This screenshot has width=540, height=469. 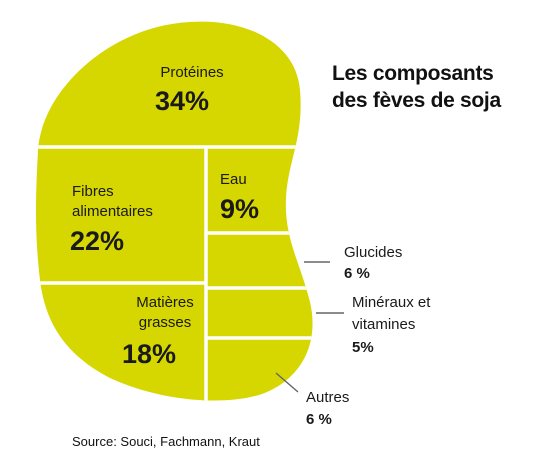 I want to click on value-eau: 9%, so click(x=239, y=209).